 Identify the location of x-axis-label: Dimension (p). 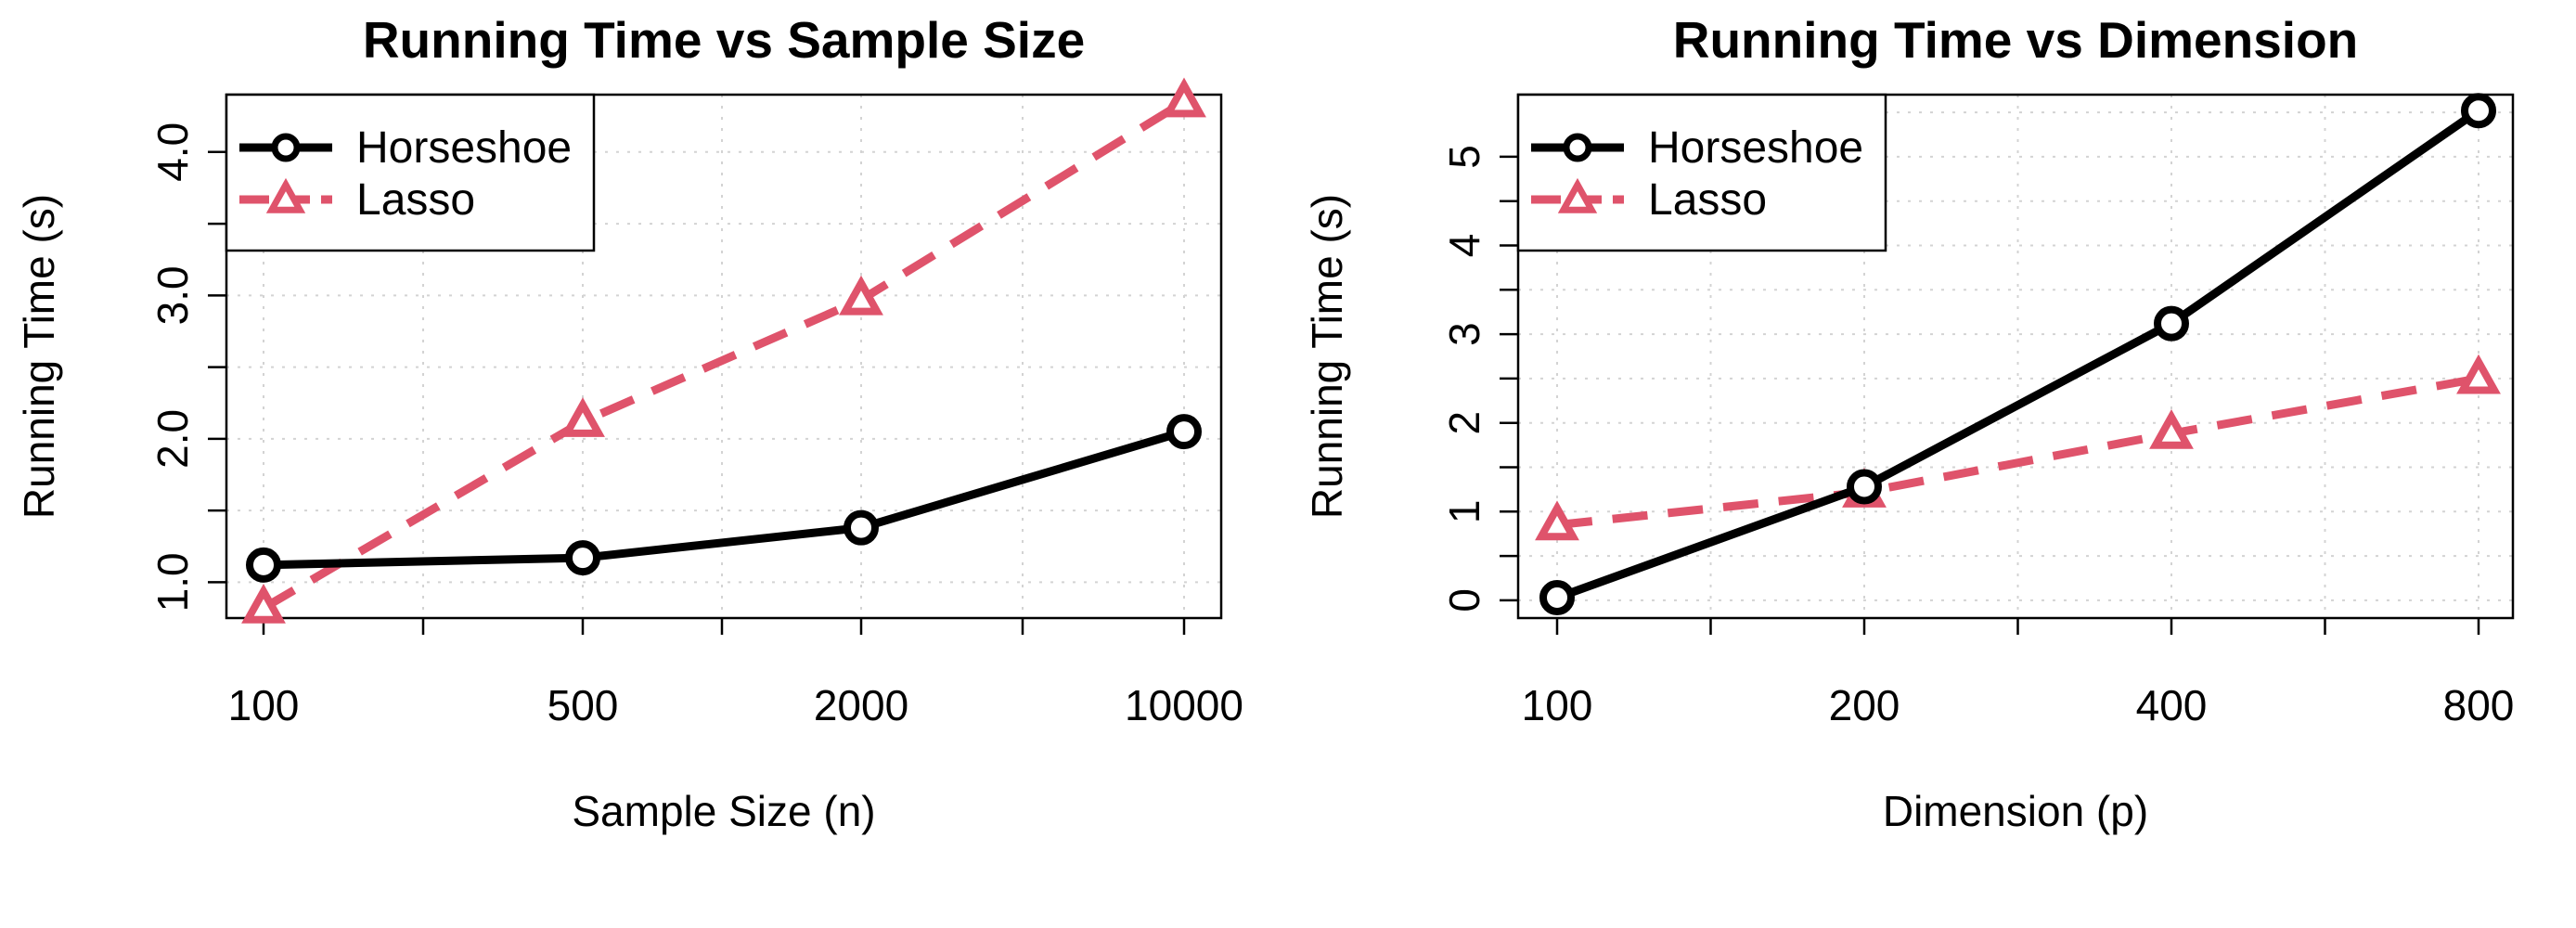
(2015, 811).